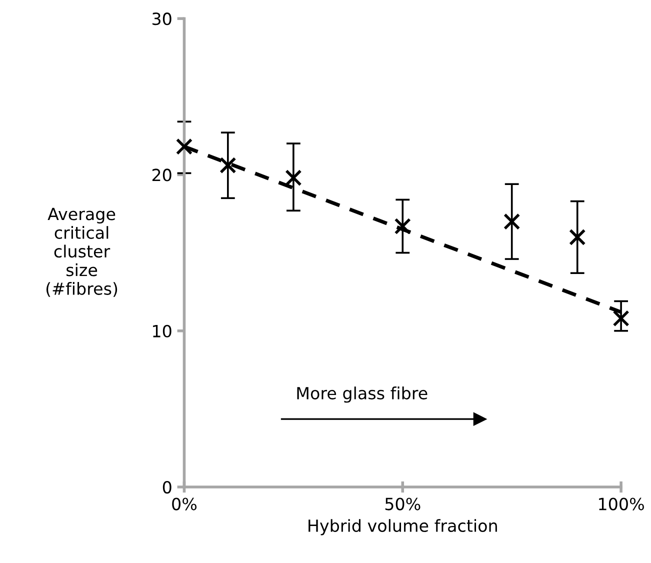  Describe the element at coordinates (402, 504) in the screenshot. I see `x-tick-label: 50%` at that location.